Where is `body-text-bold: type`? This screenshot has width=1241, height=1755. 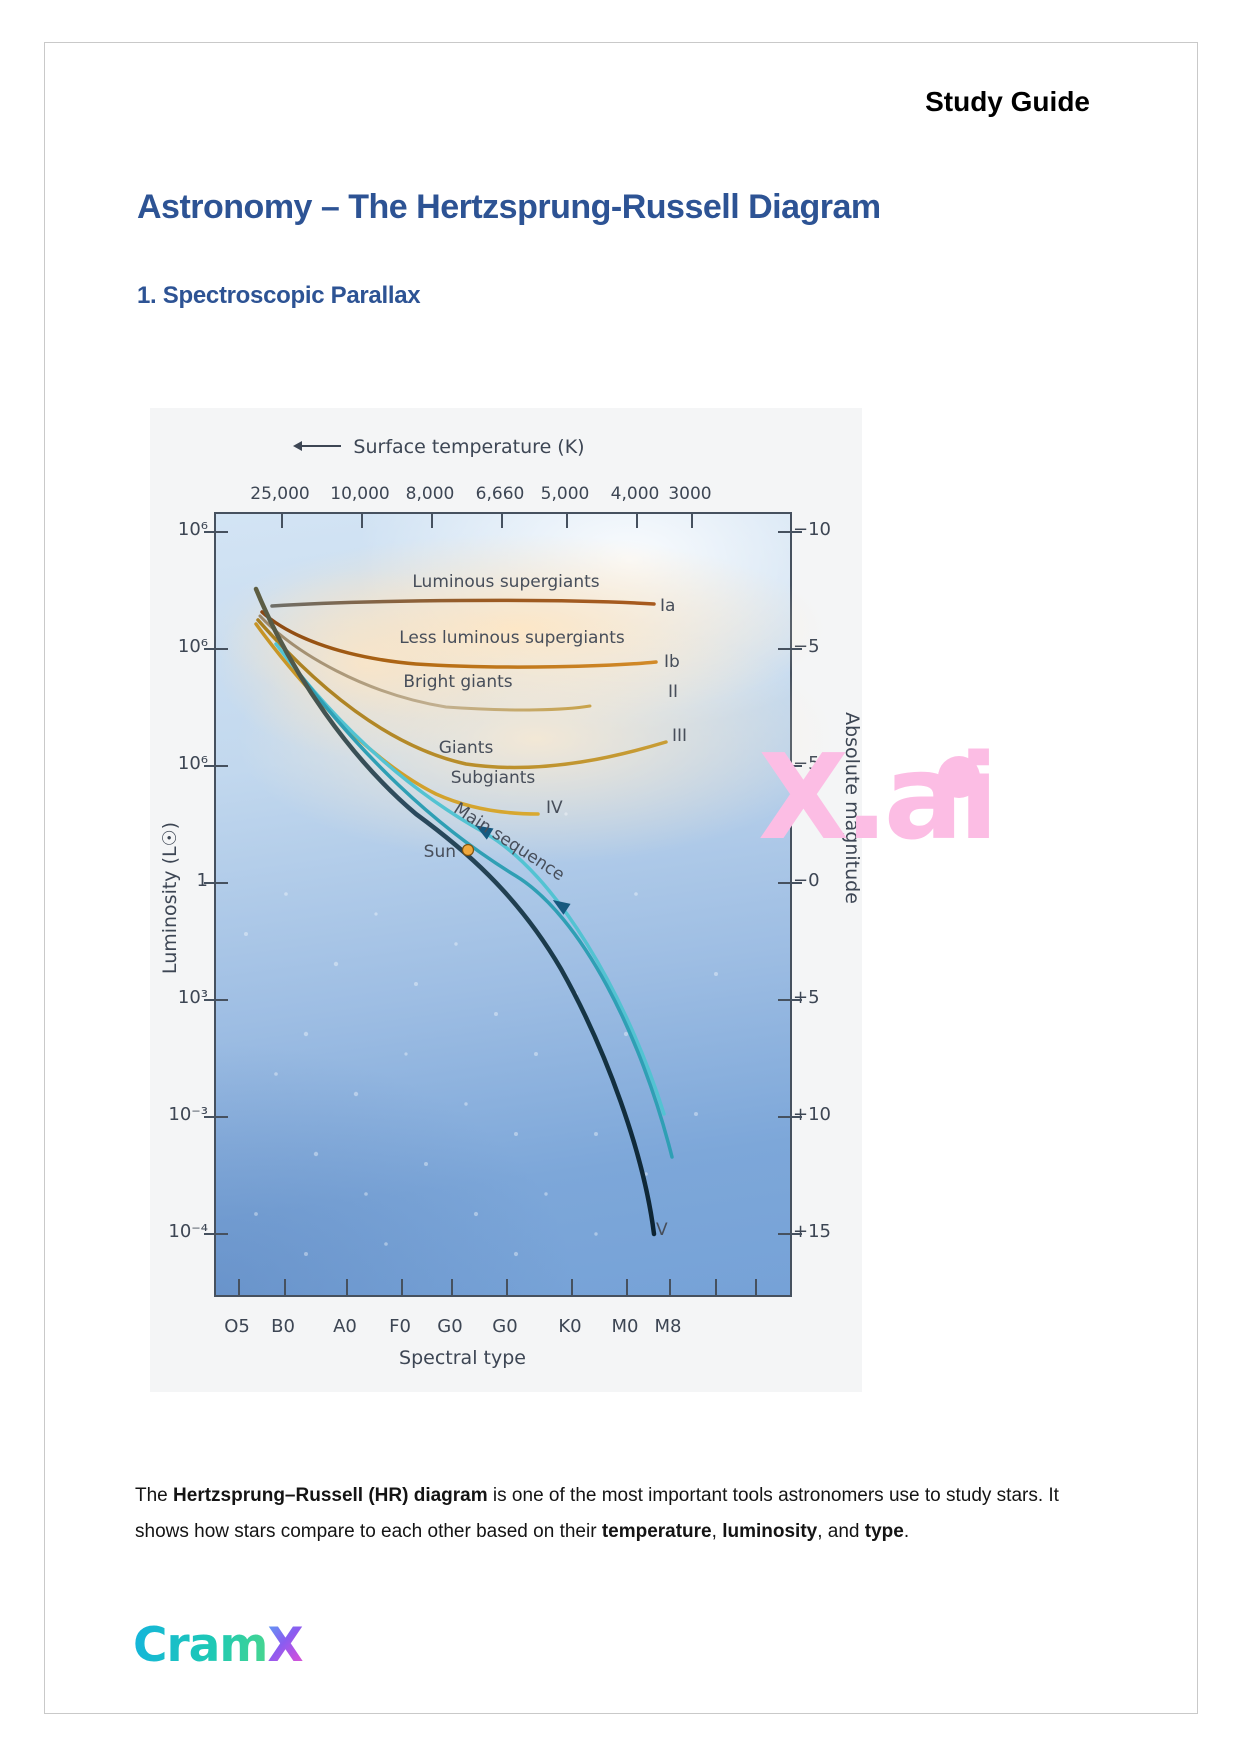
body-text-bold: type is located at coordinates (884, 1531).